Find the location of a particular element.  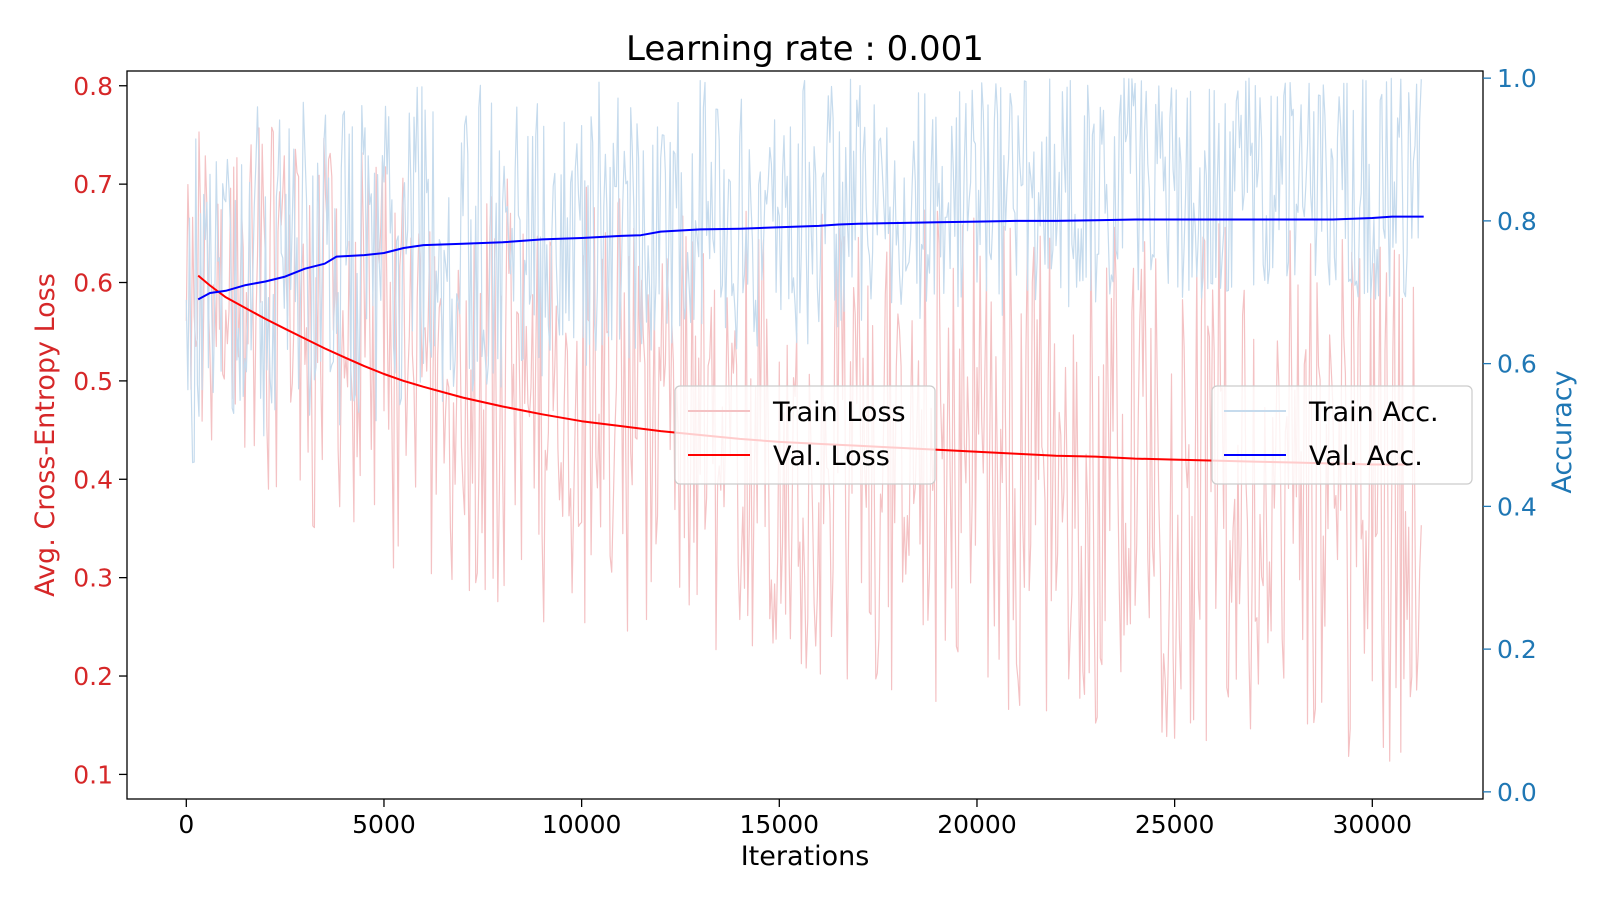

y-left-tick-label: 0.5 is located at coordinates (93, 381).